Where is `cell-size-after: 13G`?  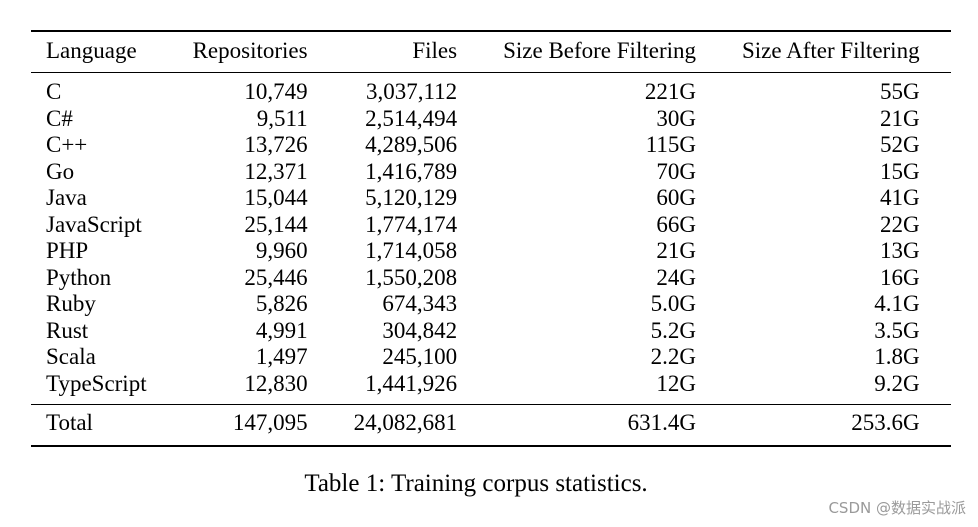 cell-size-after: 13G is located at coordinates (899, 250).